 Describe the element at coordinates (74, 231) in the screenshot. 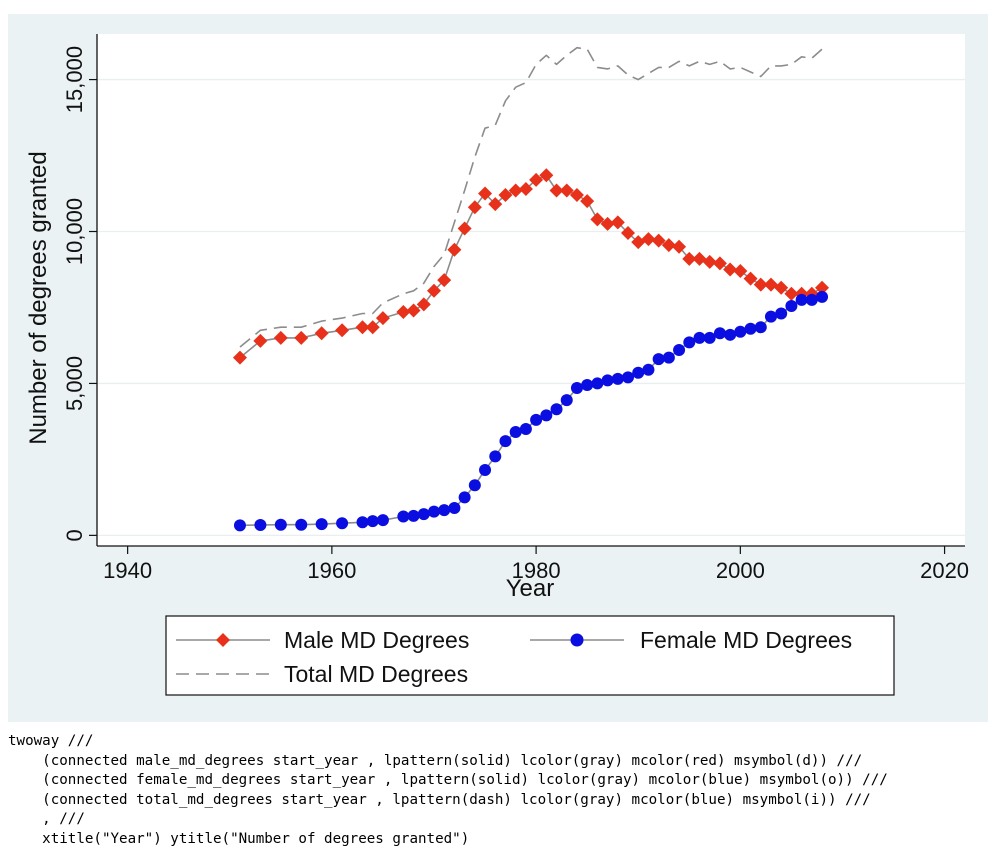

I see `y-tick-label: 10,000` at that location.